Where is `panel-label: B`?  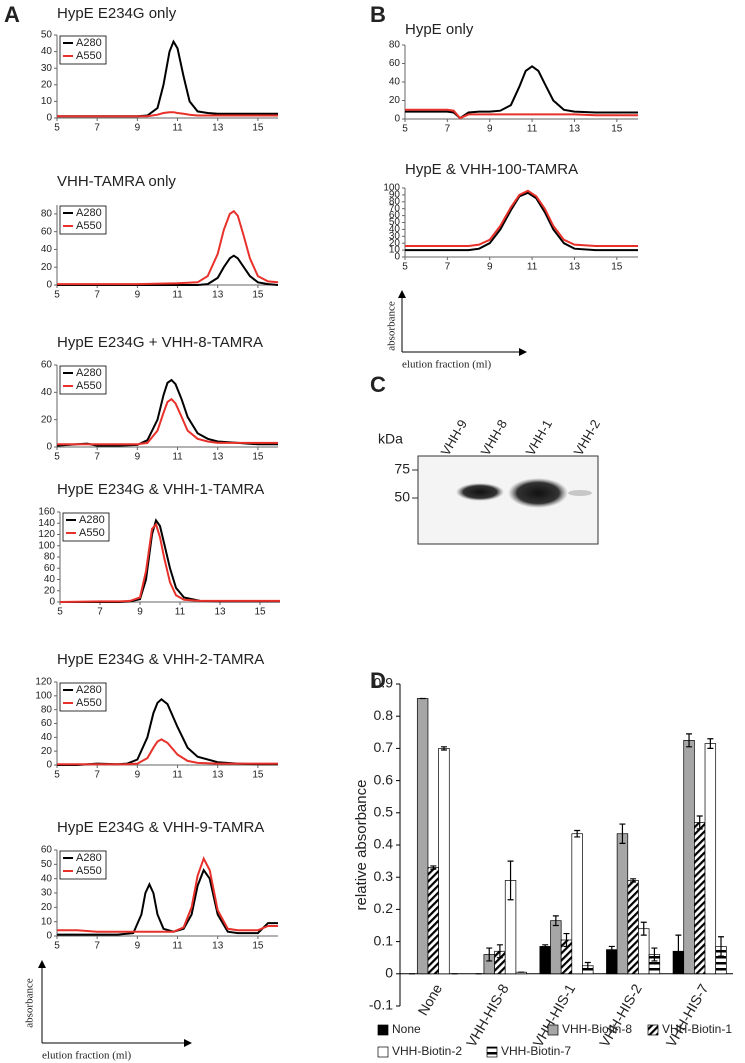 panel-label: B is located at coordinates (378, 14).